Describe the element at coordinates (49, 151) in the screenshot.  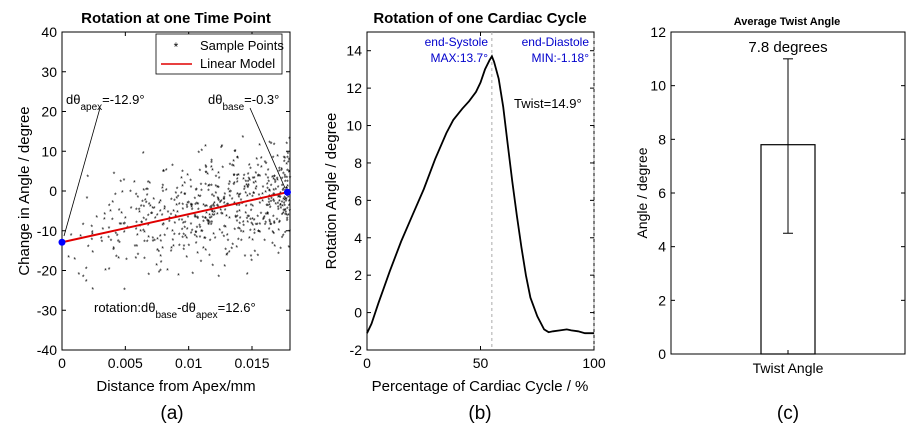
I see `y-tick-label: 10` at that location.